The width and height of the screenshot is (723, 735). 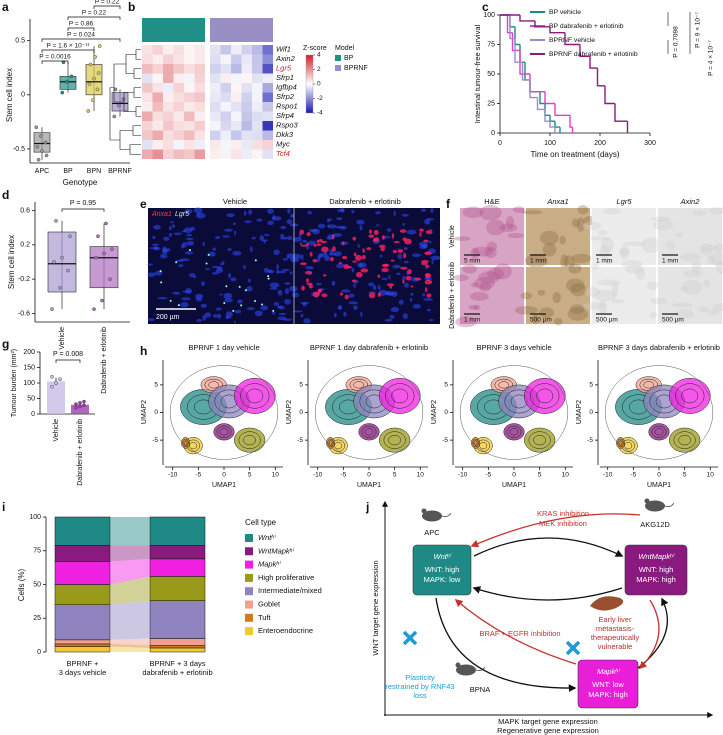 What do you see at coordinates (42, 171) in the screenshot?
I see `x-tick-label: APC` at bounding box center [42, 171].